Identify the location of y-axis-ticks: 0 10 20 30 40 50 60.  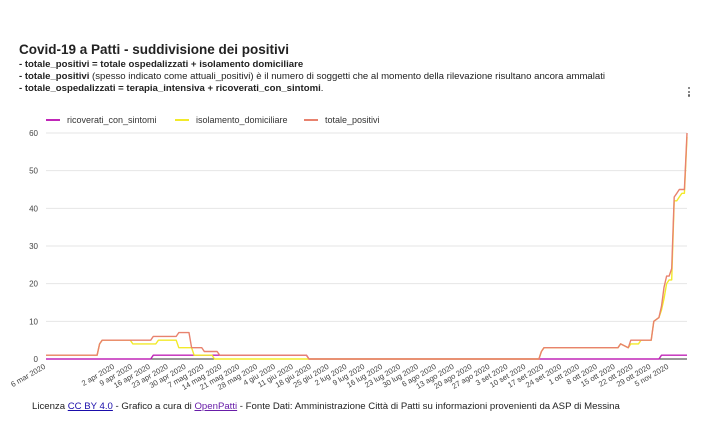
(33, 246).